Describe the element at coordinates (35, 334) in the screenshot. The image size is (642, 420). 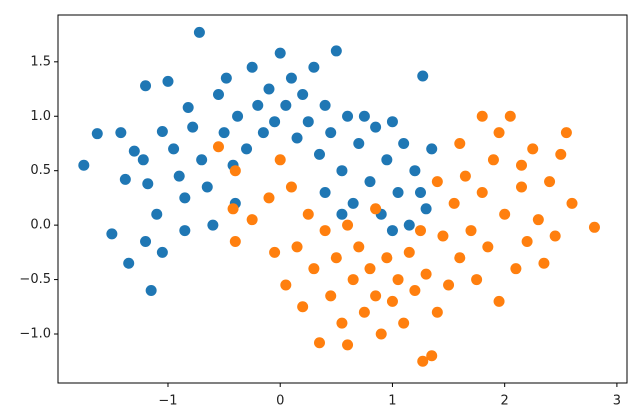
I see `y-tick-label: −1.0` at that location.